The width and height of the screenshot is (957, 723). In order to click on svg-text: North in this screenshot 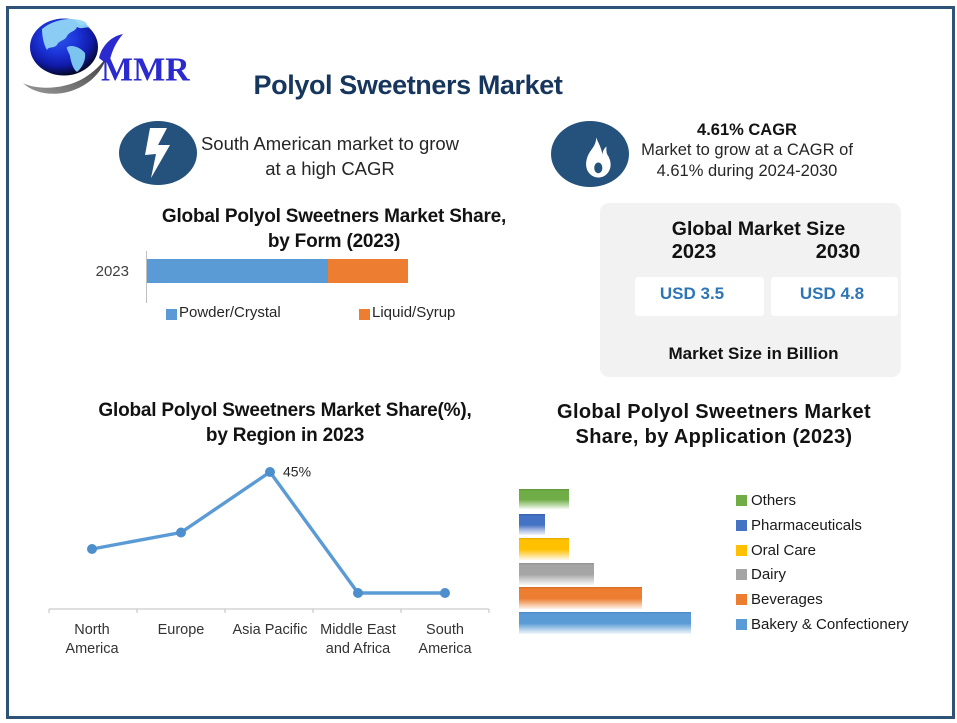, I will do `click(91, 630)`.